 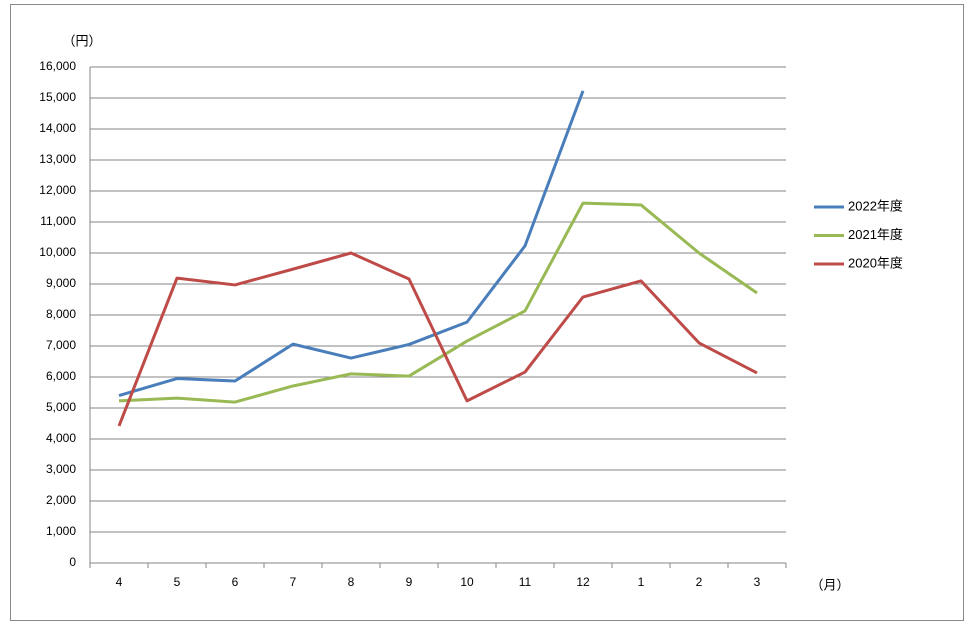 What do you see at coordinates (293, 582) in the screenshot?
I see `x-tick-label: 7` at bounding box center [293, 582].